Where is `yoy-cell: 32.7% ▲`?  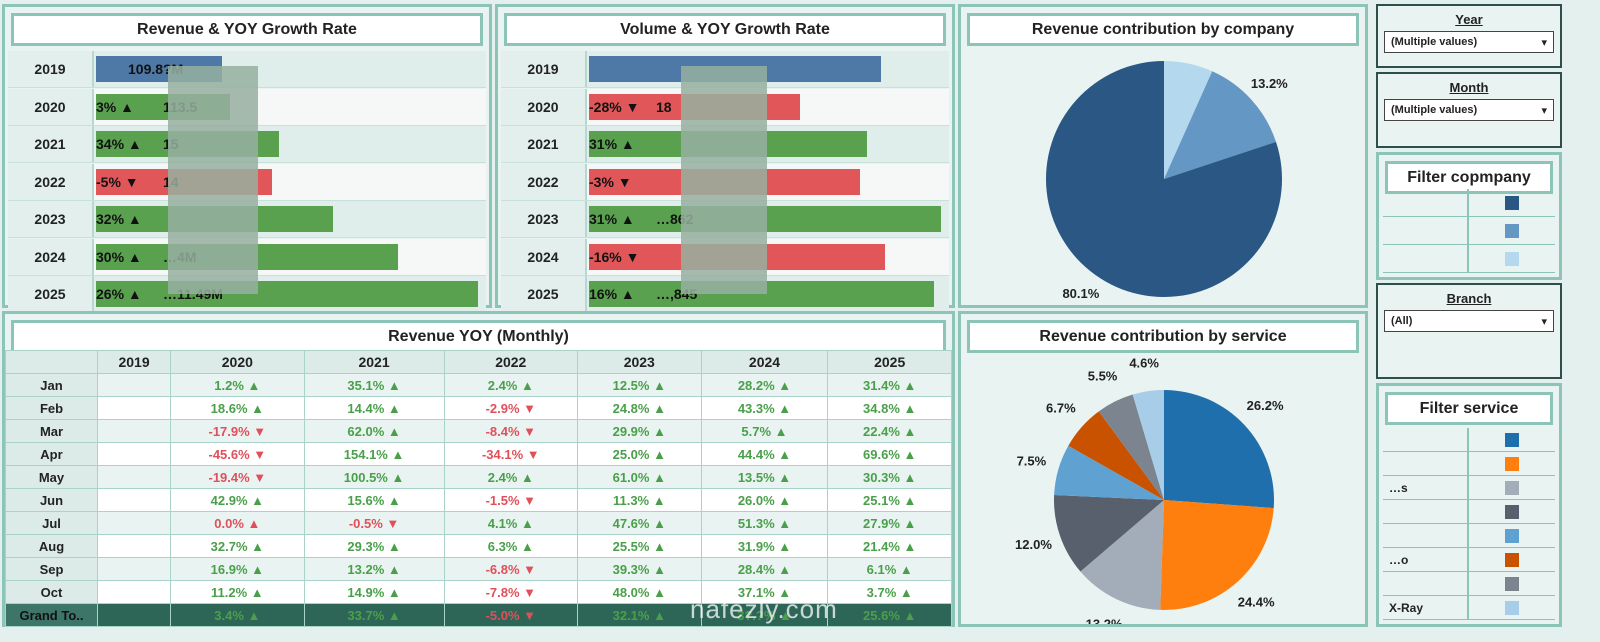 yoy-cell: 32.7% ▲ is located at coordinates (237, 546).